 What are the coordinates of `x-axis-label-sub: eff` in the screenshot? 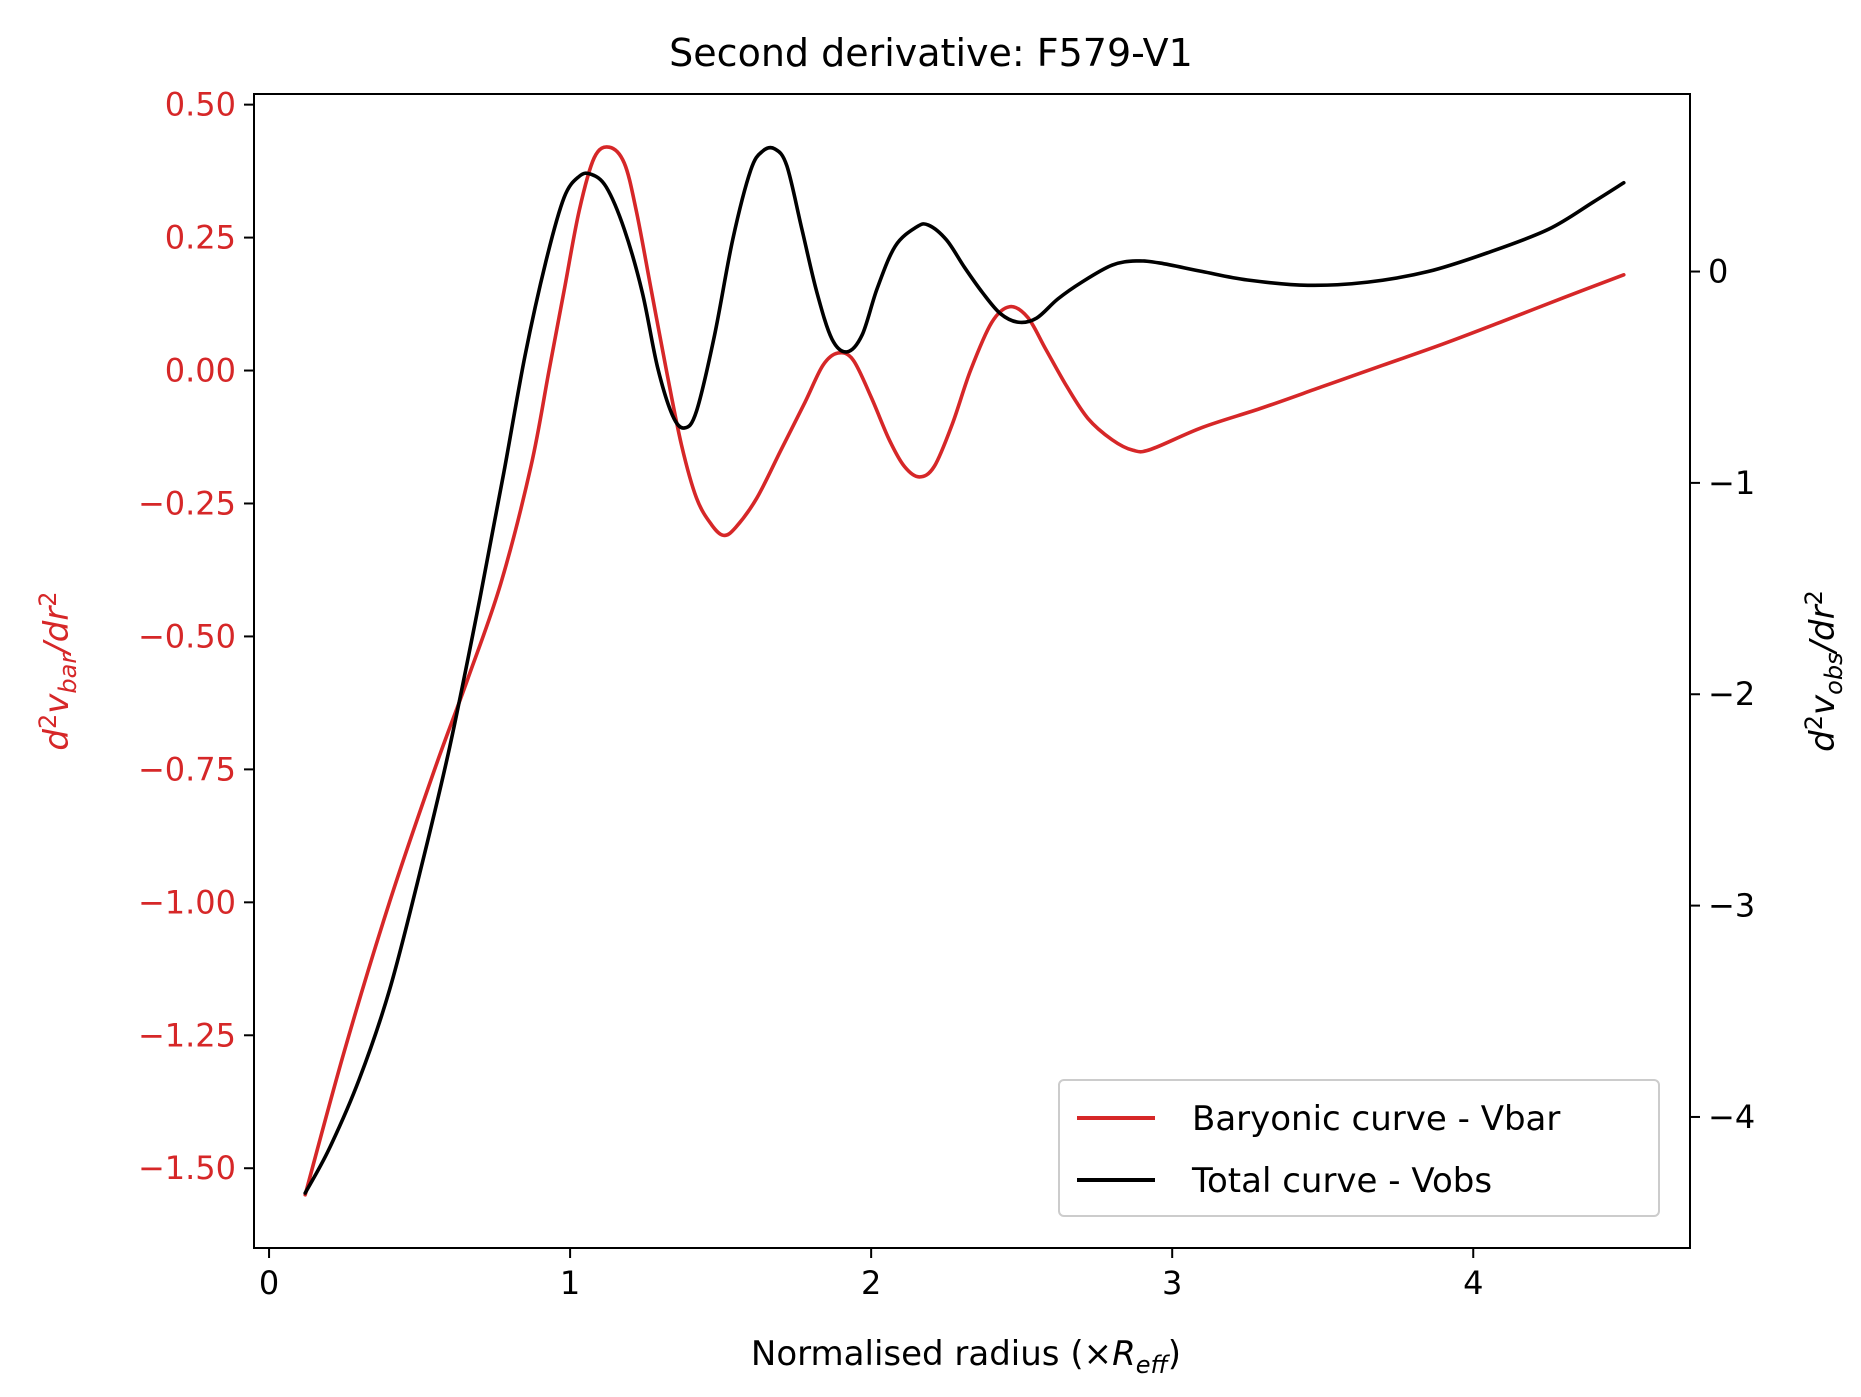 It's located at (1153, 1365).